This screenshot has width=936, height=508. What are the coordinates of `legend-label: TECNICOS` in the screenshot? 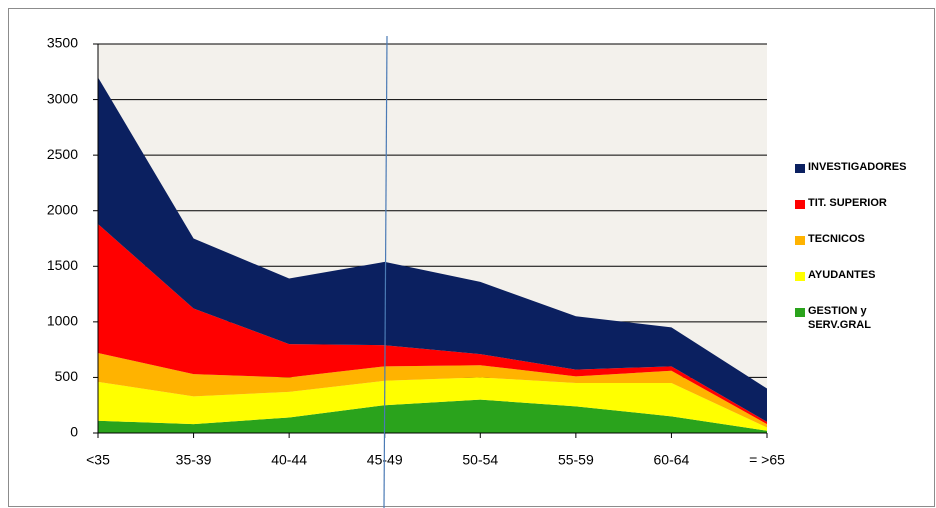 It's located at (836, 239).